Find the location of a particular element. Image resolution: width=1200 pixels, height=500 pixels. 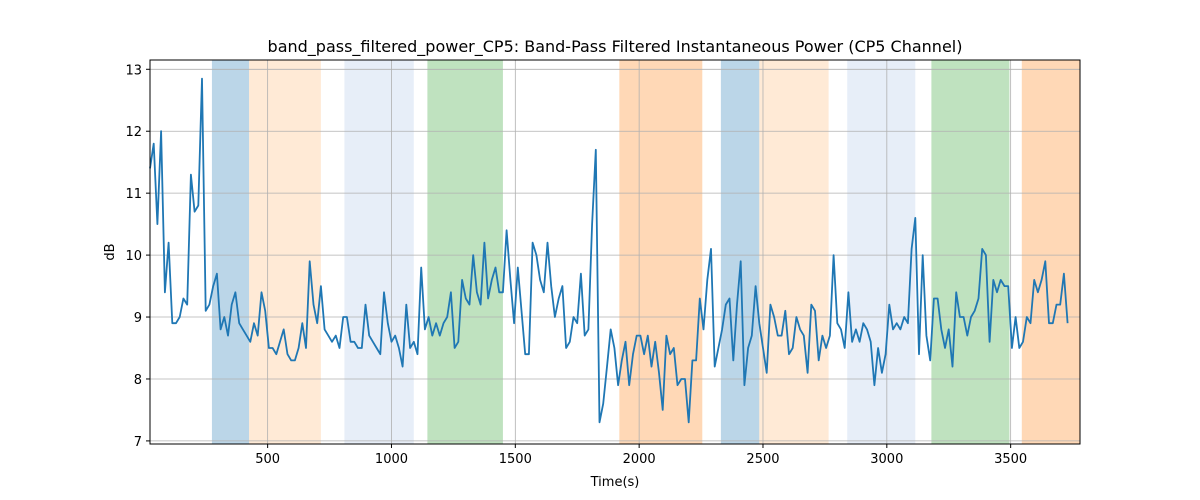

x-tick-label-4: 2500 is located at coordinates (762, 459).